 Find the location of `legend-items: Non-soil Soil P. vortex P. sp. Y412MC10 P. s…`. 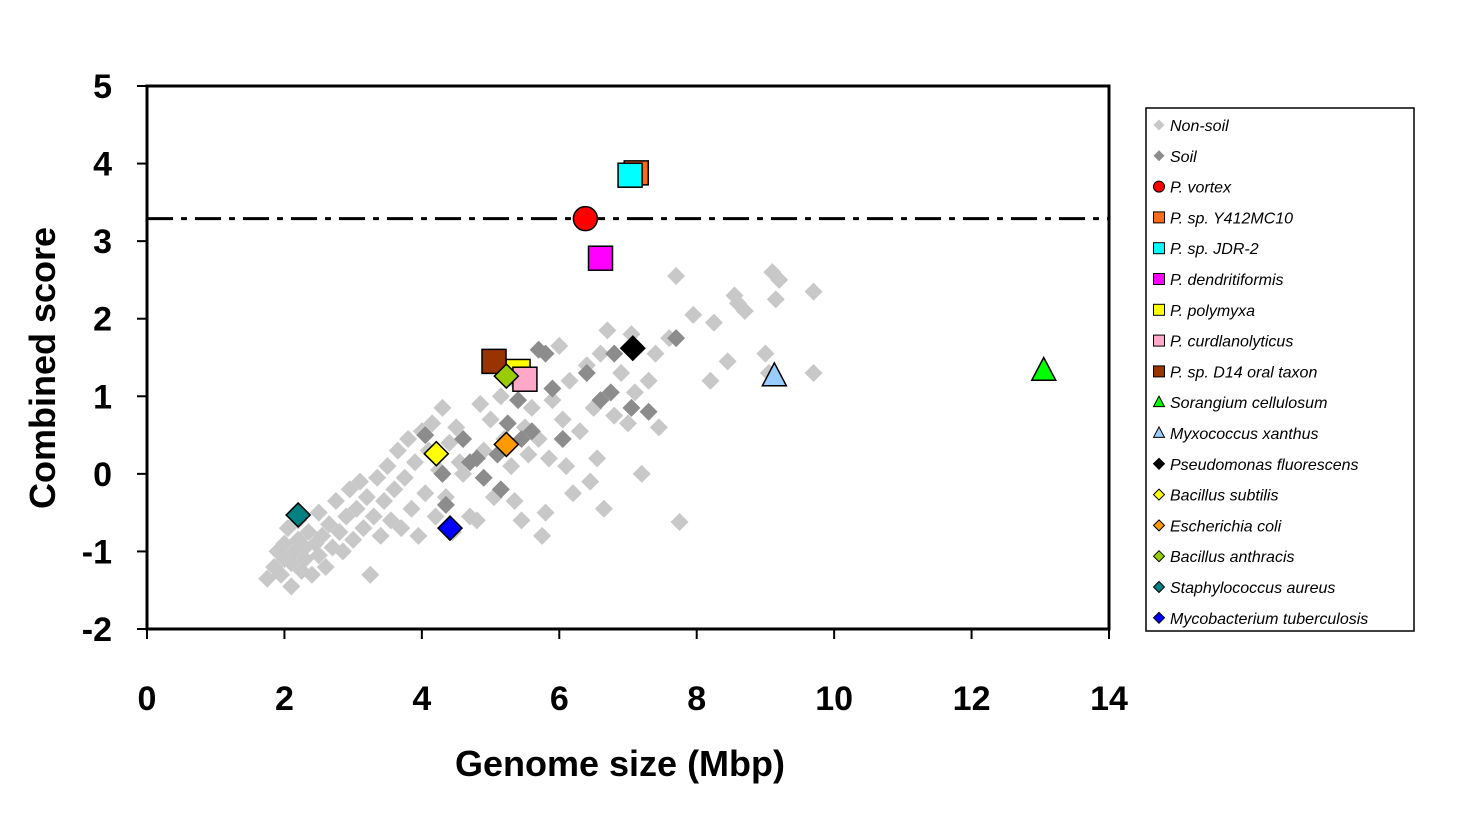

legend-items: Non-soil Soil P. vortex P. sp. Y412MC10 P. s… is located at coordinates (1260, 373).